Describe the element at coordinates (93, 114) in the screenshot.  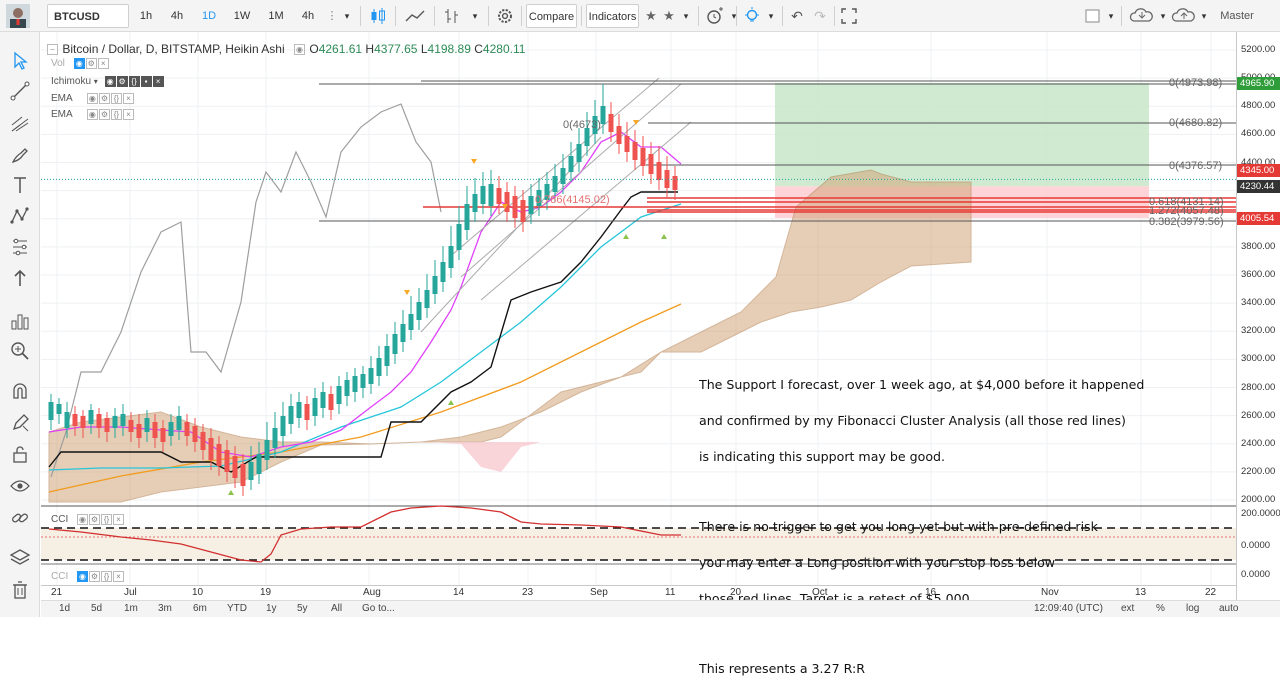
I see `study-ema-2: EMA ◉ ⚙{} ×` at that location.